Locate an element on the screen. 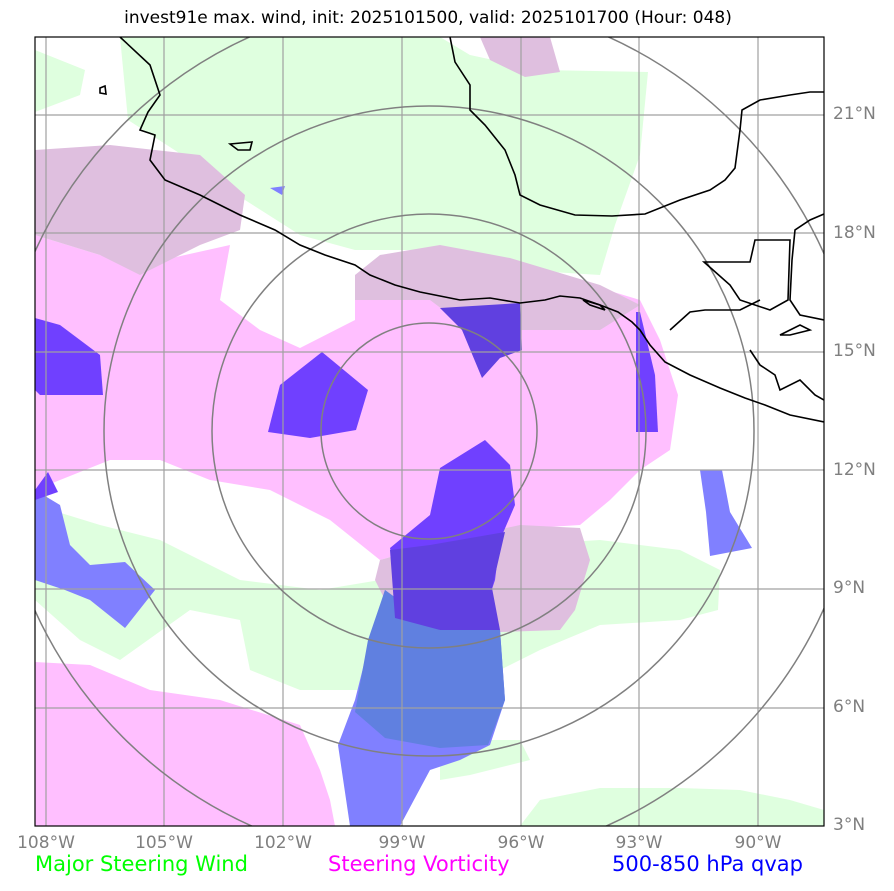  lon-label-102w: 102°W is located at coordinates (283, 843).